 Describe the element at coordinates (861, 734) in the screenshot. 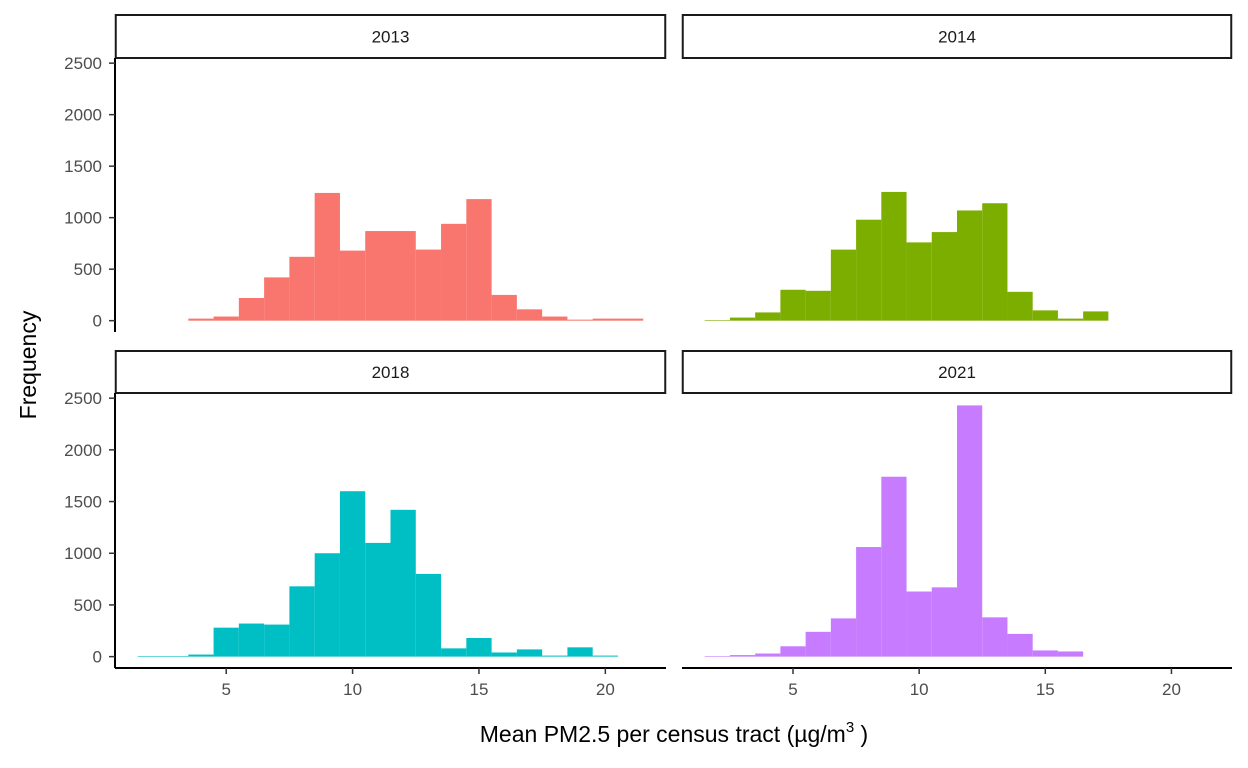

I see `x-axis-title-suffix: )` at that location.